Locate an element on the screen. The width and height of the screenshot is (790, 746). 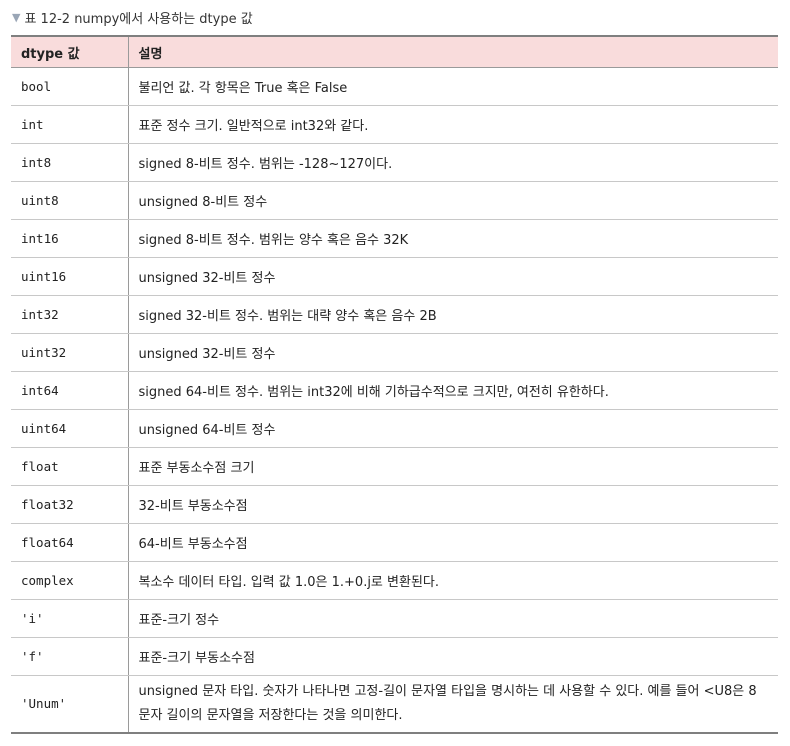
dtype-cell: float32 is located at coordinates (70, 504).